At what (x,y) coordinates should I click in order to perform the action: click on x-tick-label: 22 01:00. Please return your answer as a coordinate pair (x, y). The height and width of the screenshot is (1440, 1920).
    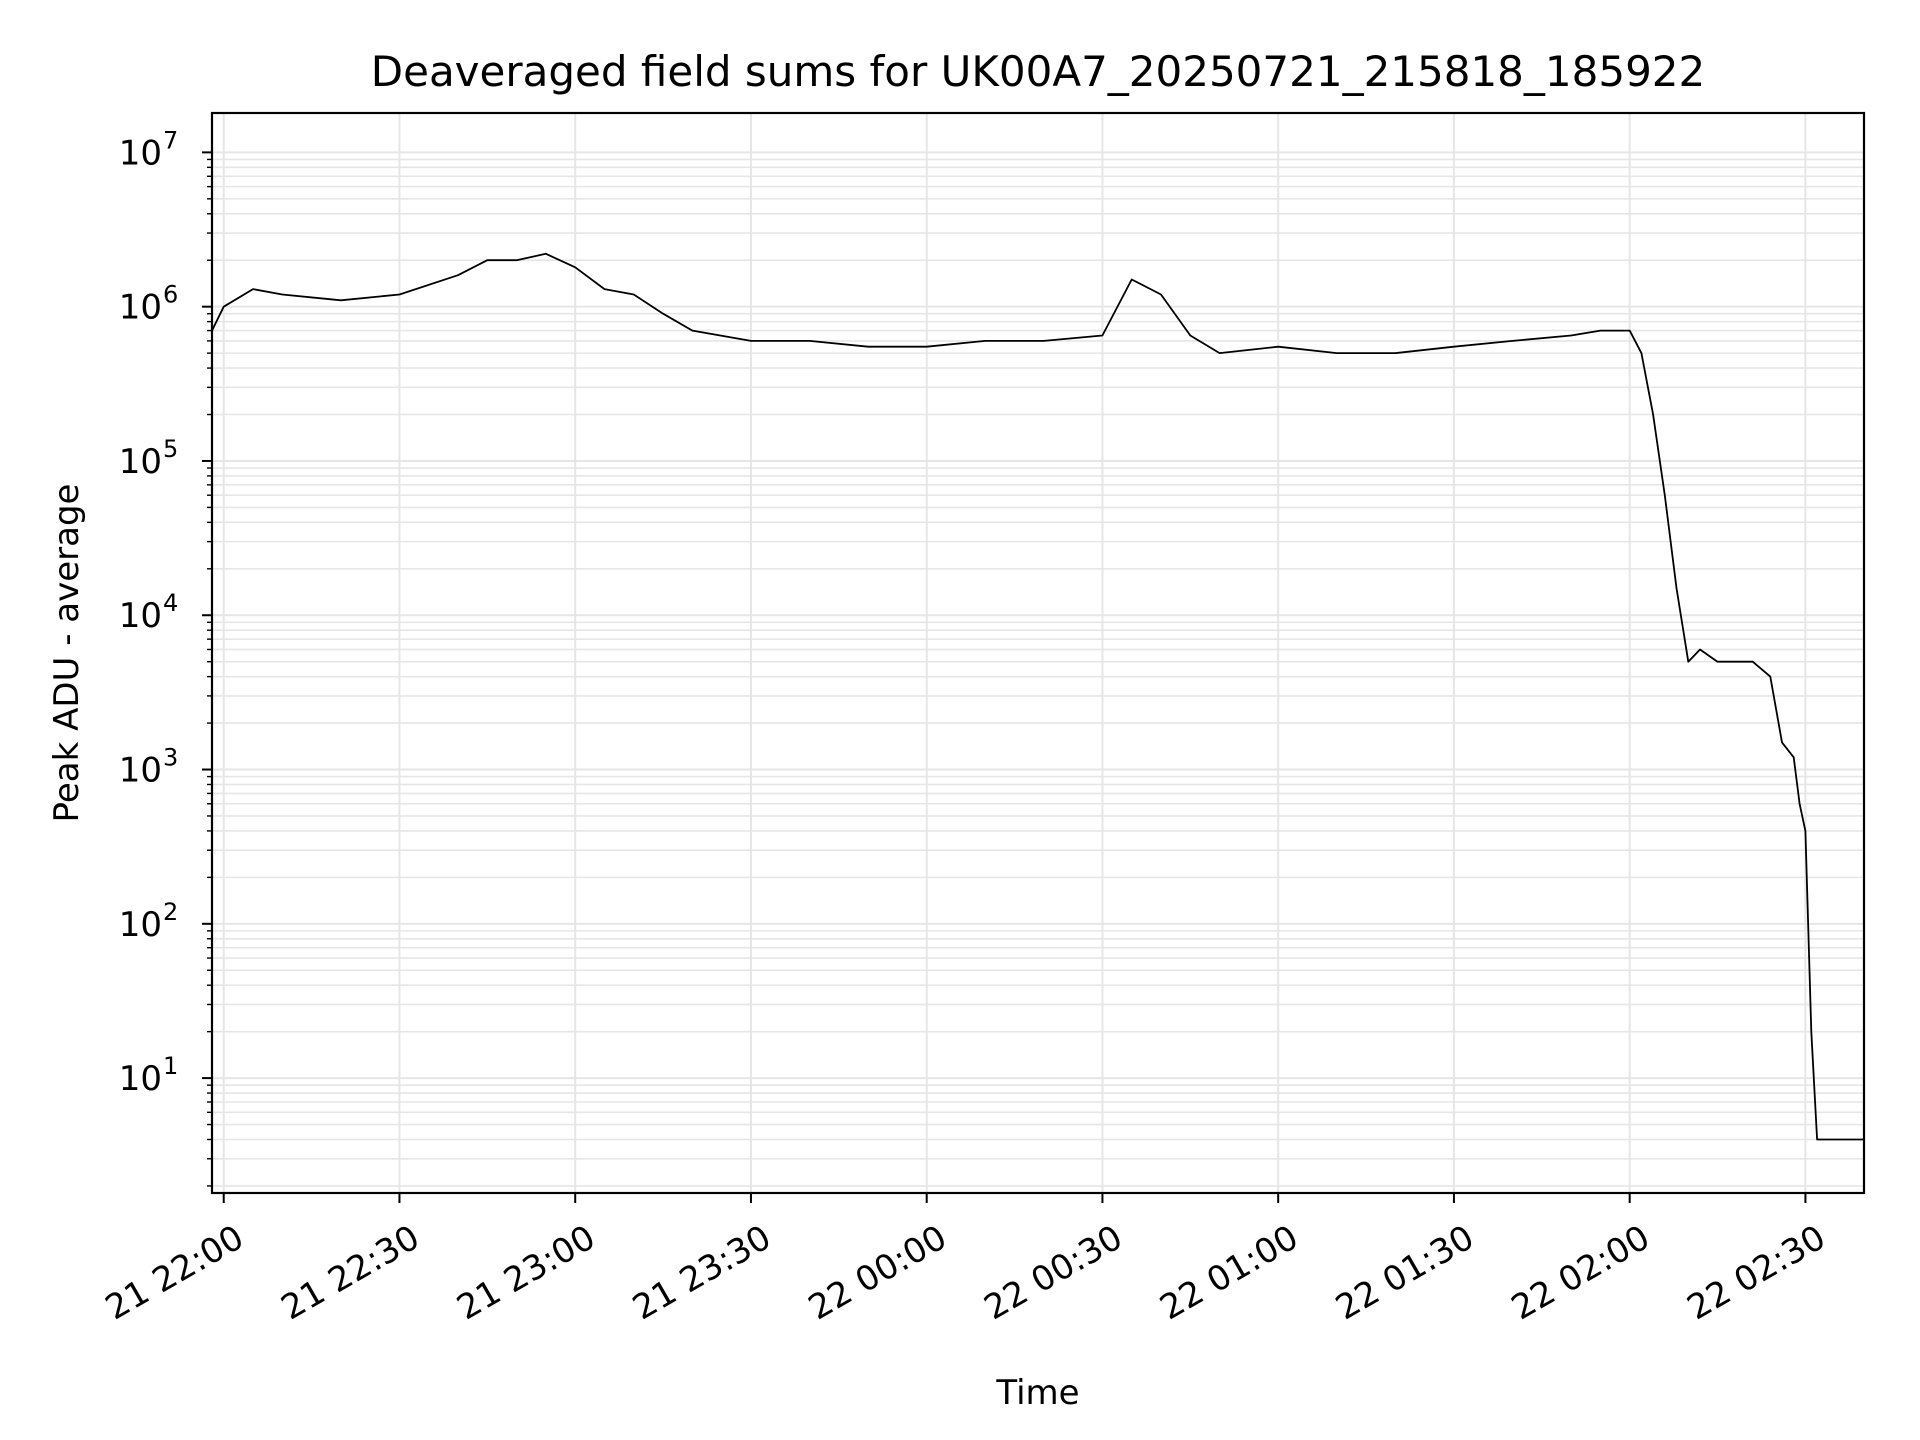
    Looking at the image, I should click on (1229, 1273).